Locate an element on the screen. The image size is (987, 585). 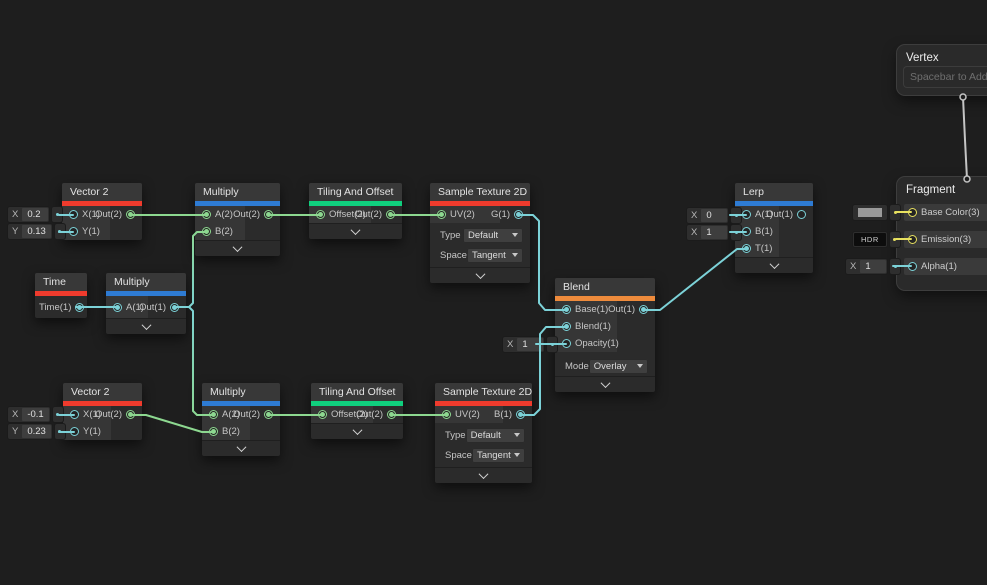
node-multiply-bottom: Multiply A(2) Out(2) B(2) is located at coordinates (241, 419).